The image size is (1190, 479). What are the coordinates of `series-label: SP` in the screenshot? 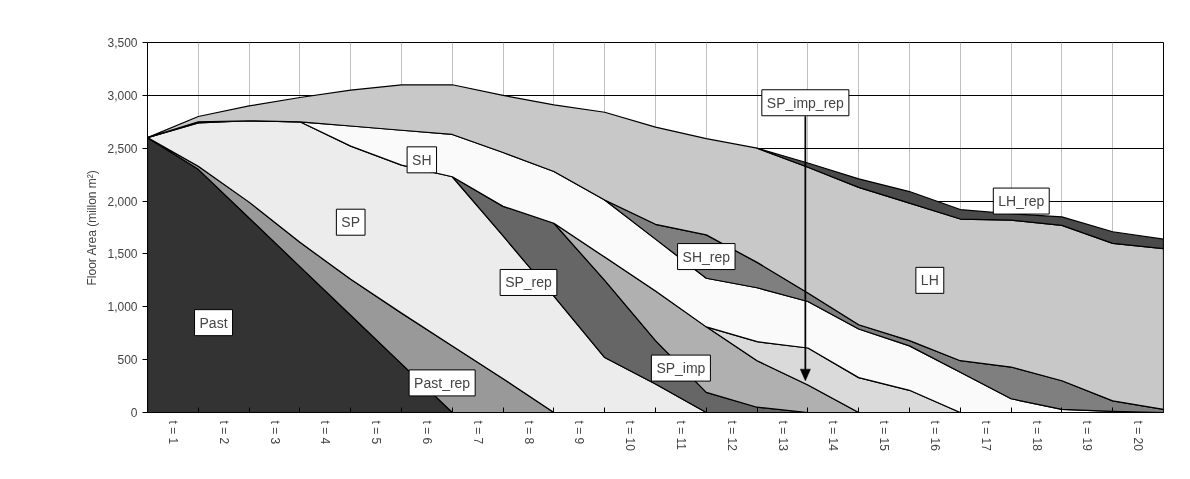 It's located at (351, 222).